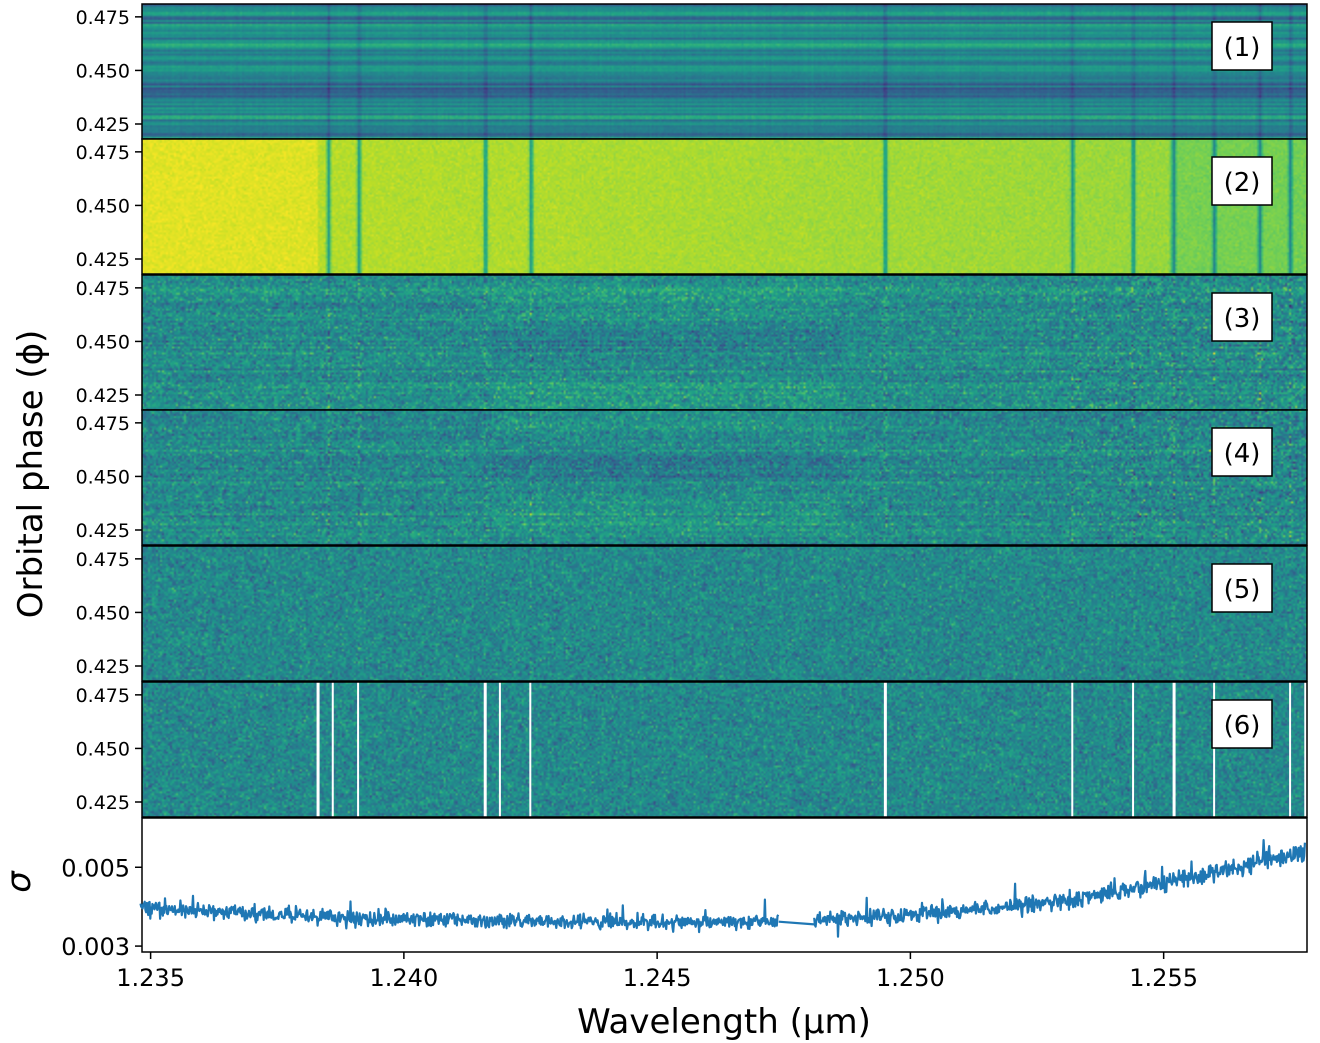 The width and height of the screenshot is (1320, 1043). I want to click on panel-2-frame, so click(724, 206).